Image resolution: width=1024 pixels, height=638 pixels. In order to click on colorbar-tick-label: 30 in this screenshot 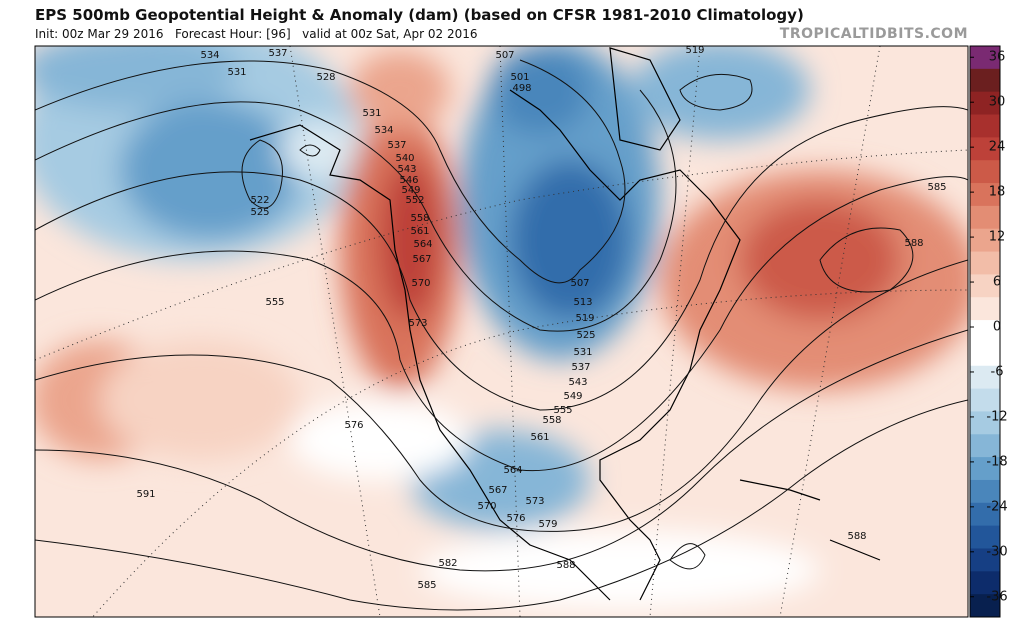, I will do `click(997, 102)`.